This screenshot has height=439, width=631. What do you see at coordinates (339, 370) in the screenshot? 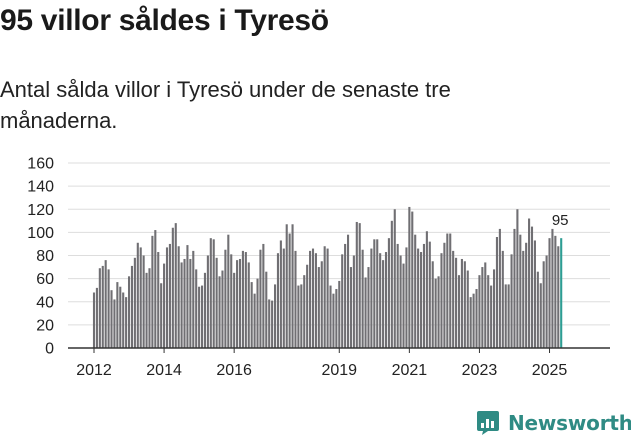
I see `x-tick-label: 2019` at bounding box center [339, 370].